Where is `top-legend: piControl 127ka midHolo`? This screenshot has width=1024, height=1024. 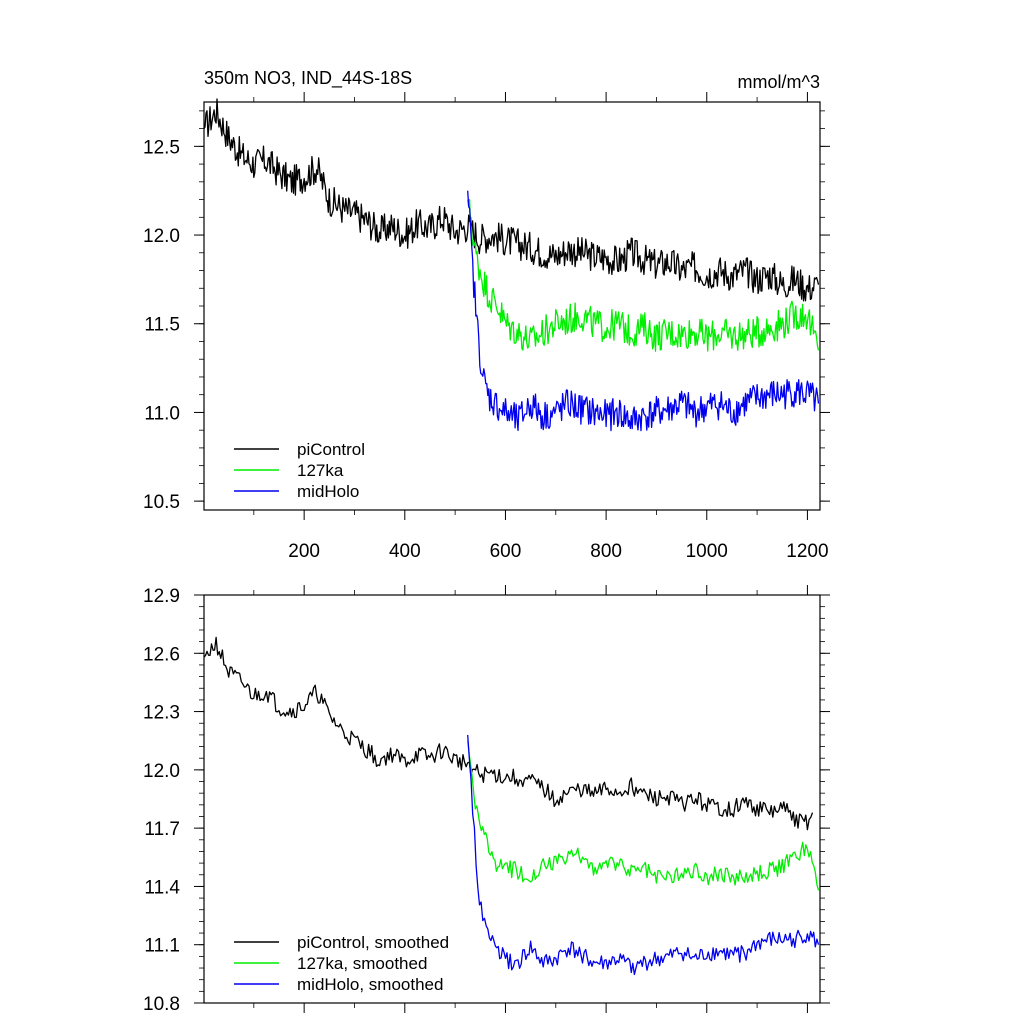
top-legend: piControl 127ka midHolo is located at coordinates (299, 470).